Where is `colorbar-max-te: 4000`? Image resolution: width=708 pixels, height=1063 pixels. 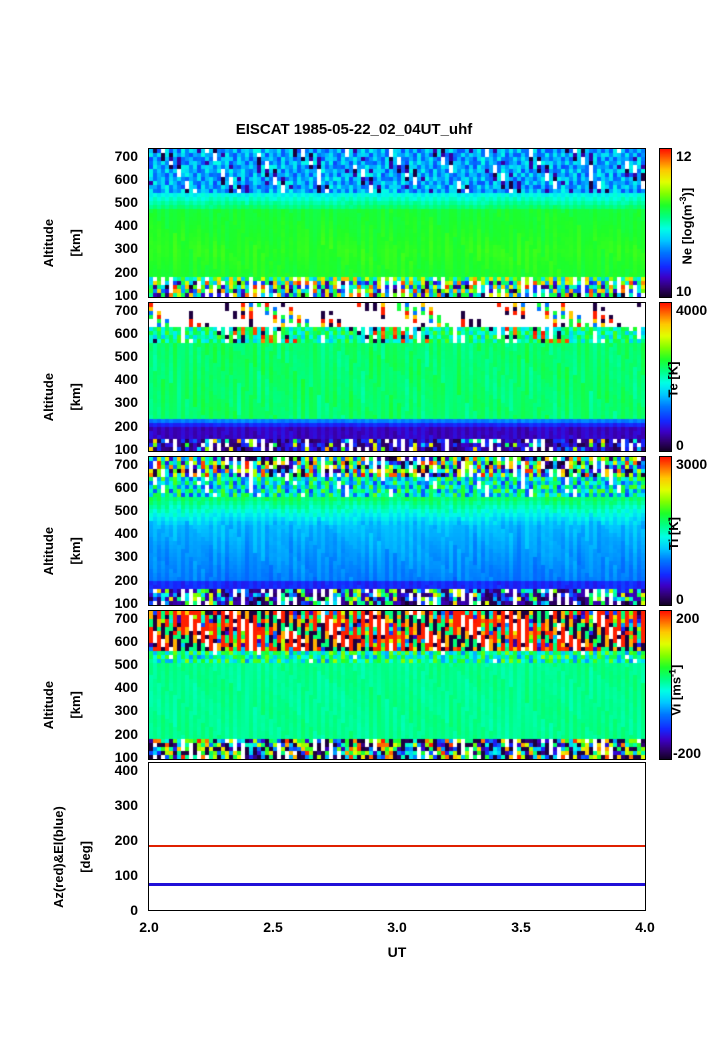
colorbar-max-te: 4000 is located at coordinates (692, 310).